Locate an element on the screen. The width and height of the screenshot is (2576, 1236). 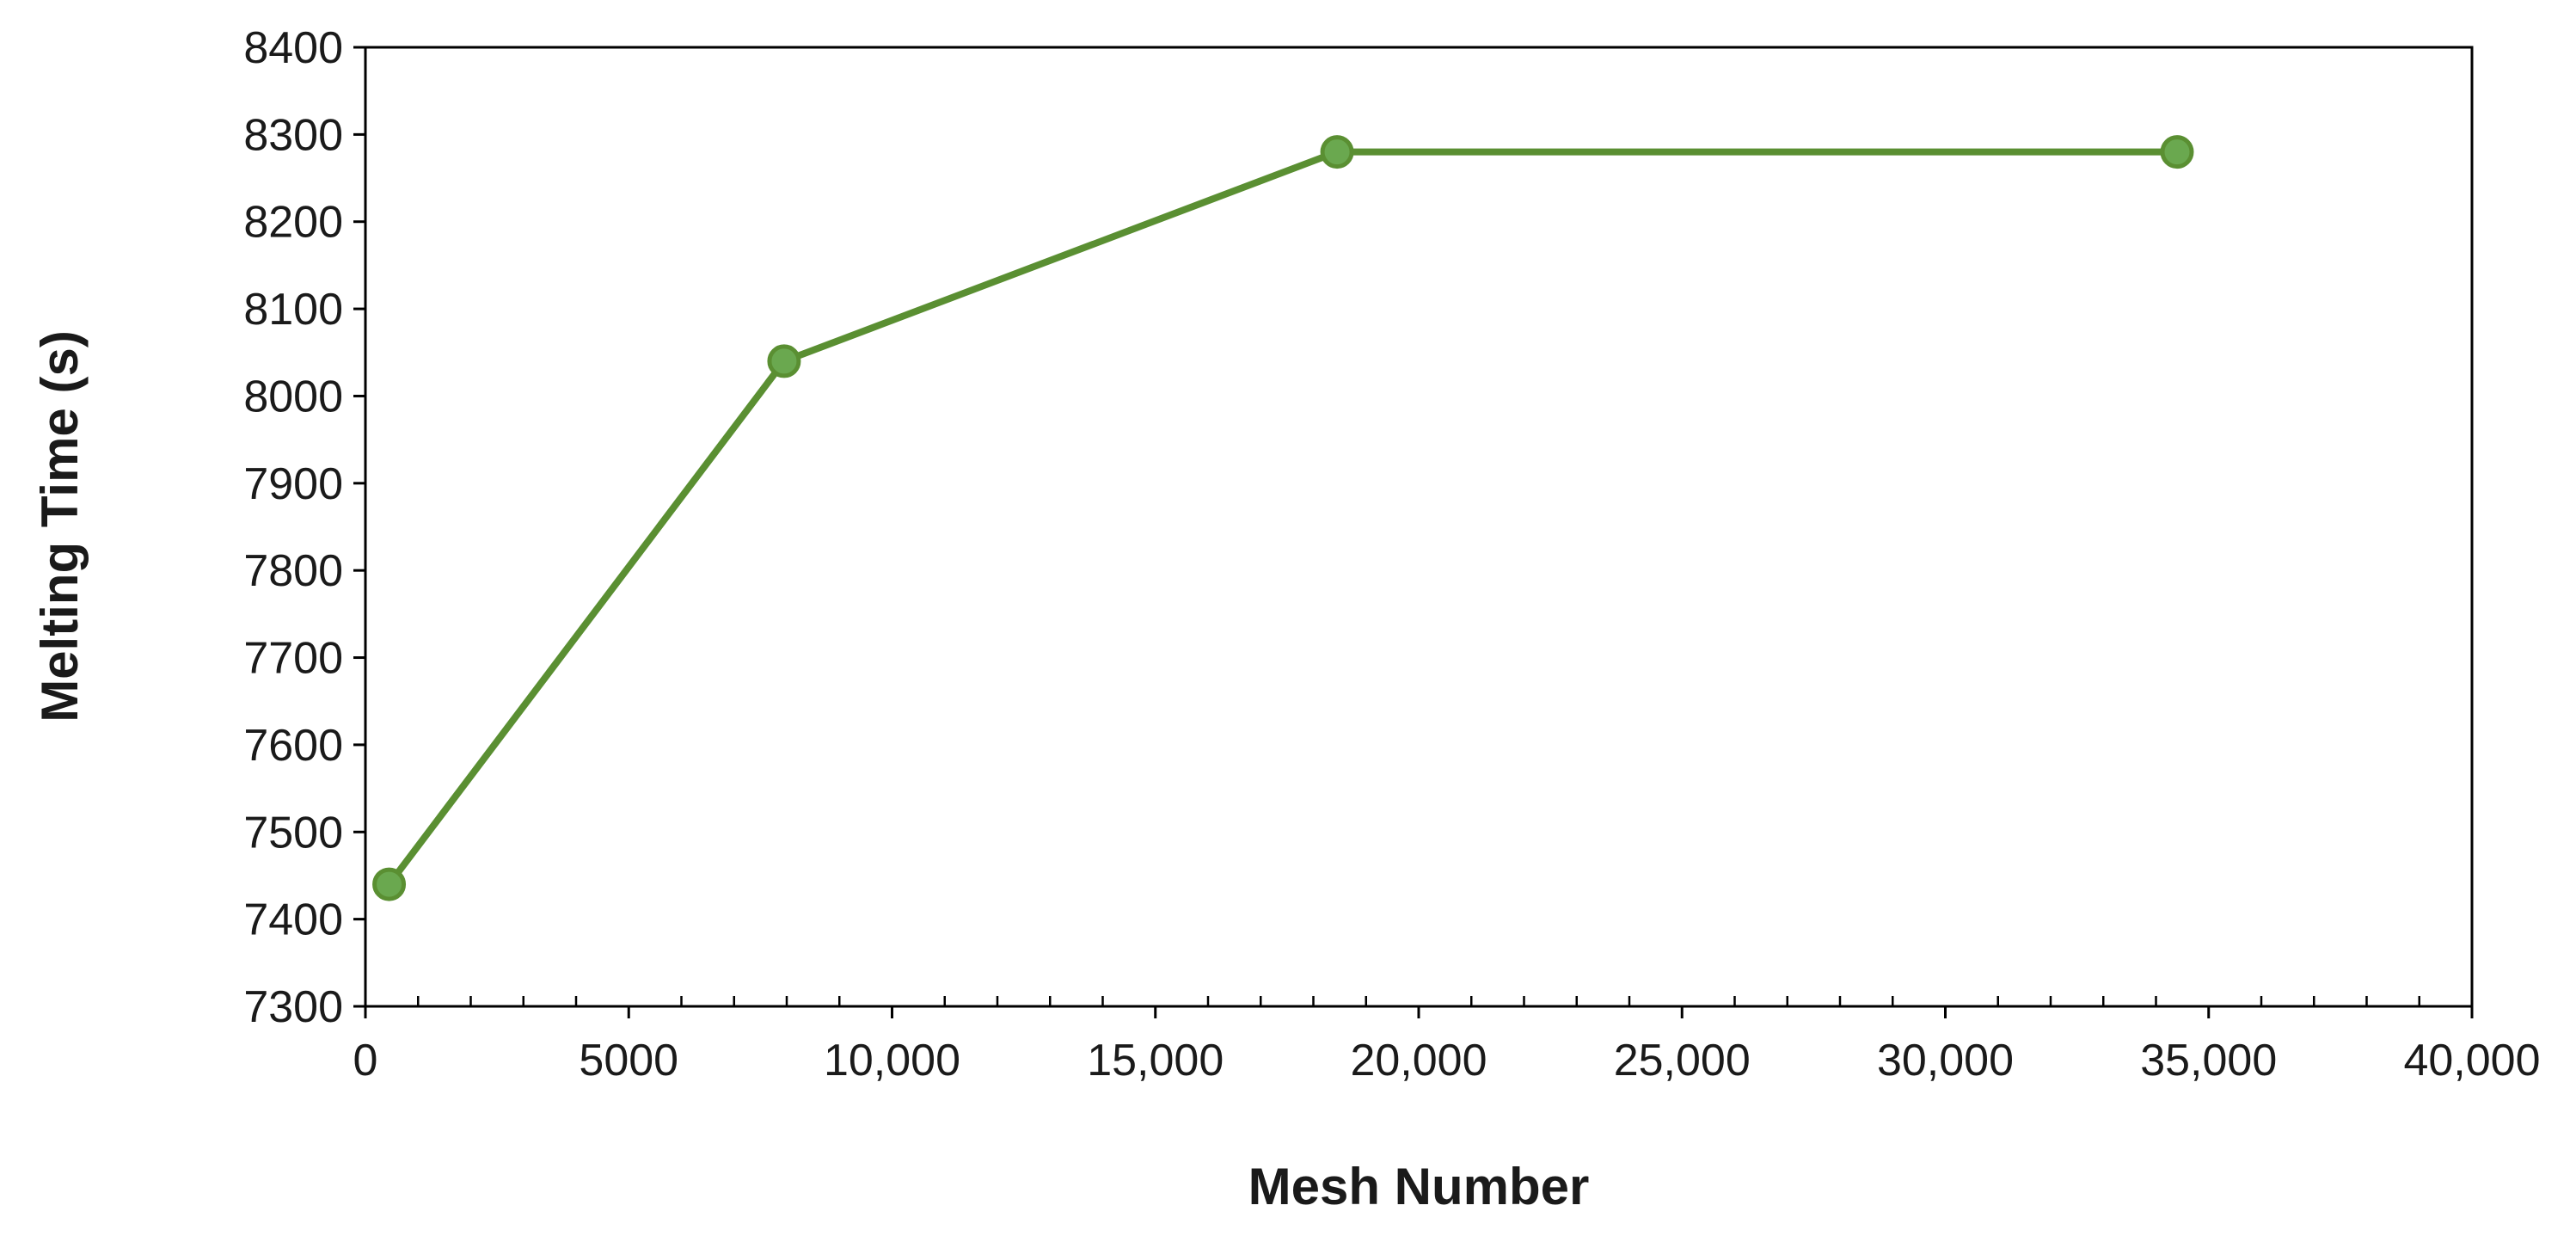
x-tick-label: 30,000 is located at coordinates (1946, 1061).